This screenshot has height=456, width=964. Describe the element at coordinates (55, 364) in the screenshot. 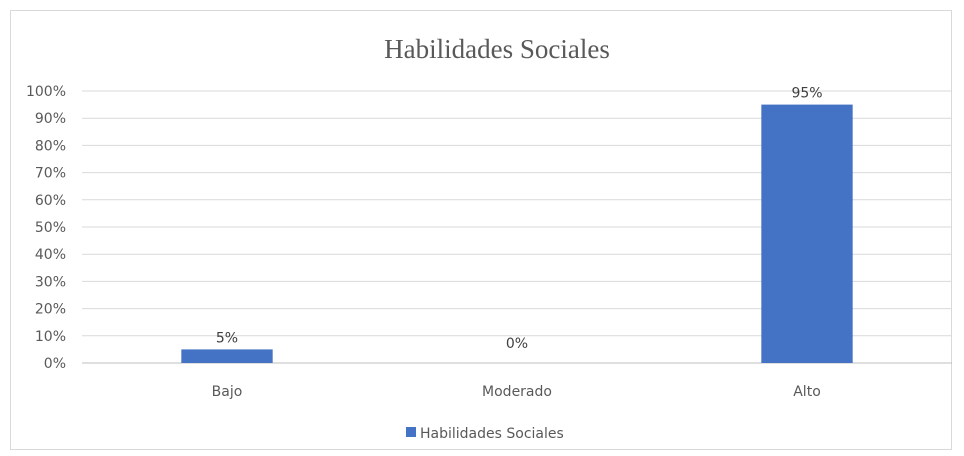

I see `y-tick-label: 0%` at that location.